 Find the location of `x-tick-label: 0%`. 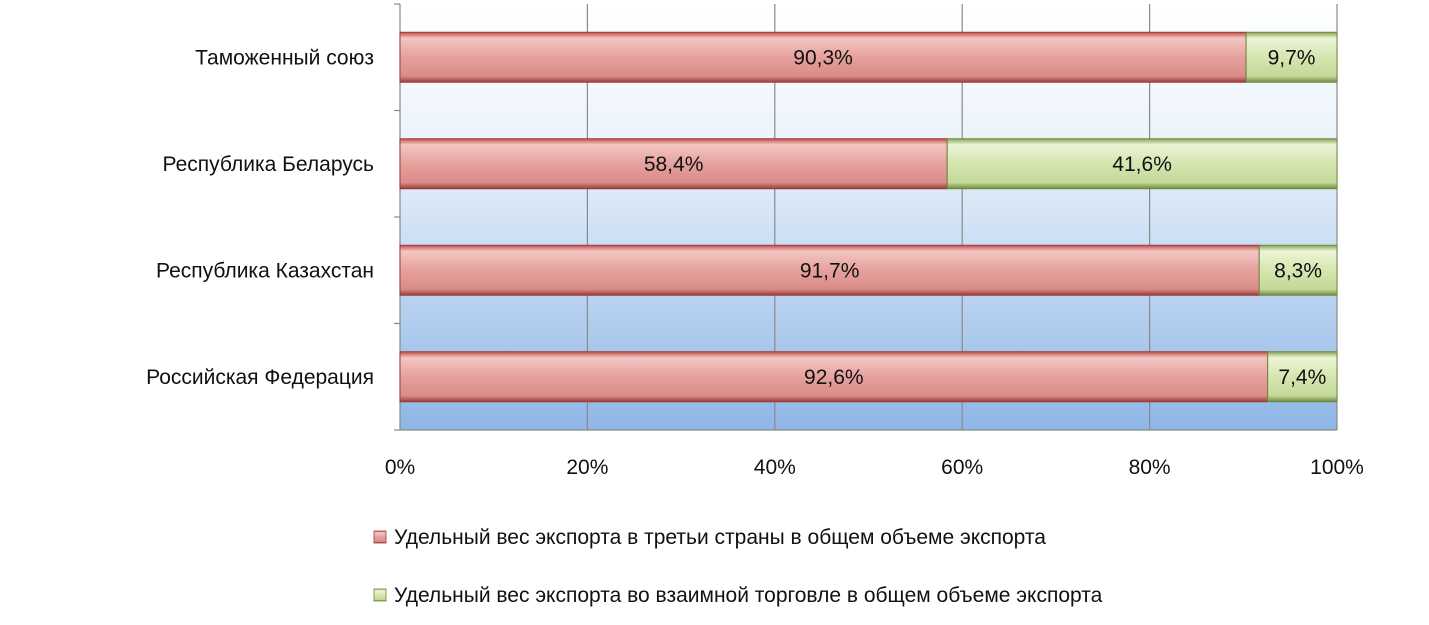

x-tick-label: 0% is located at coordinates (400, 467).